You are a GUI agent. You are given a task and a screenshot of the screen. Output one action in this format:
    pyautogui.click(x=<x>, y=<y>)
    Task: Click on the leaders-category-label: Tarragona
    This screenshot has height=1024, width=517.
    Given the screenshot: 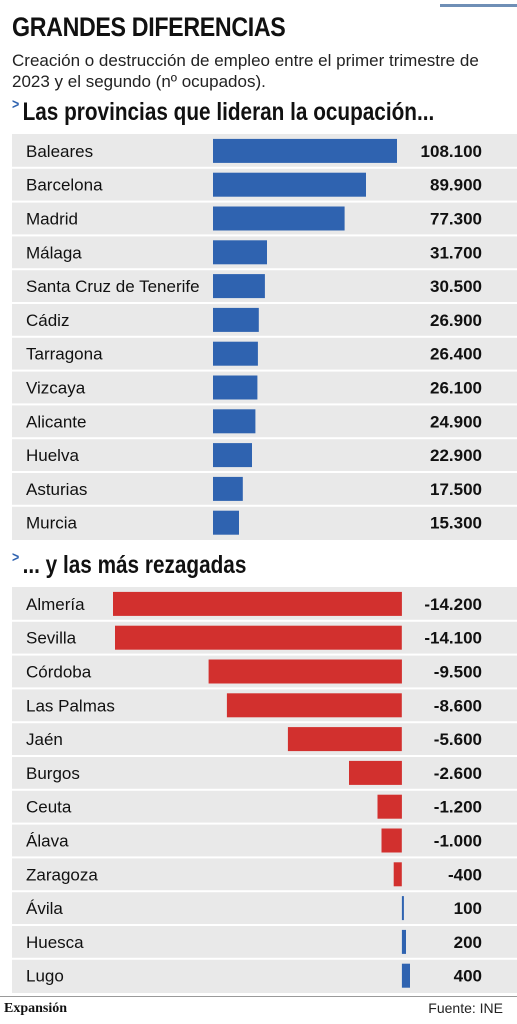 What is the action you would take?
    pyautogui.click(x=64, y=354)
    